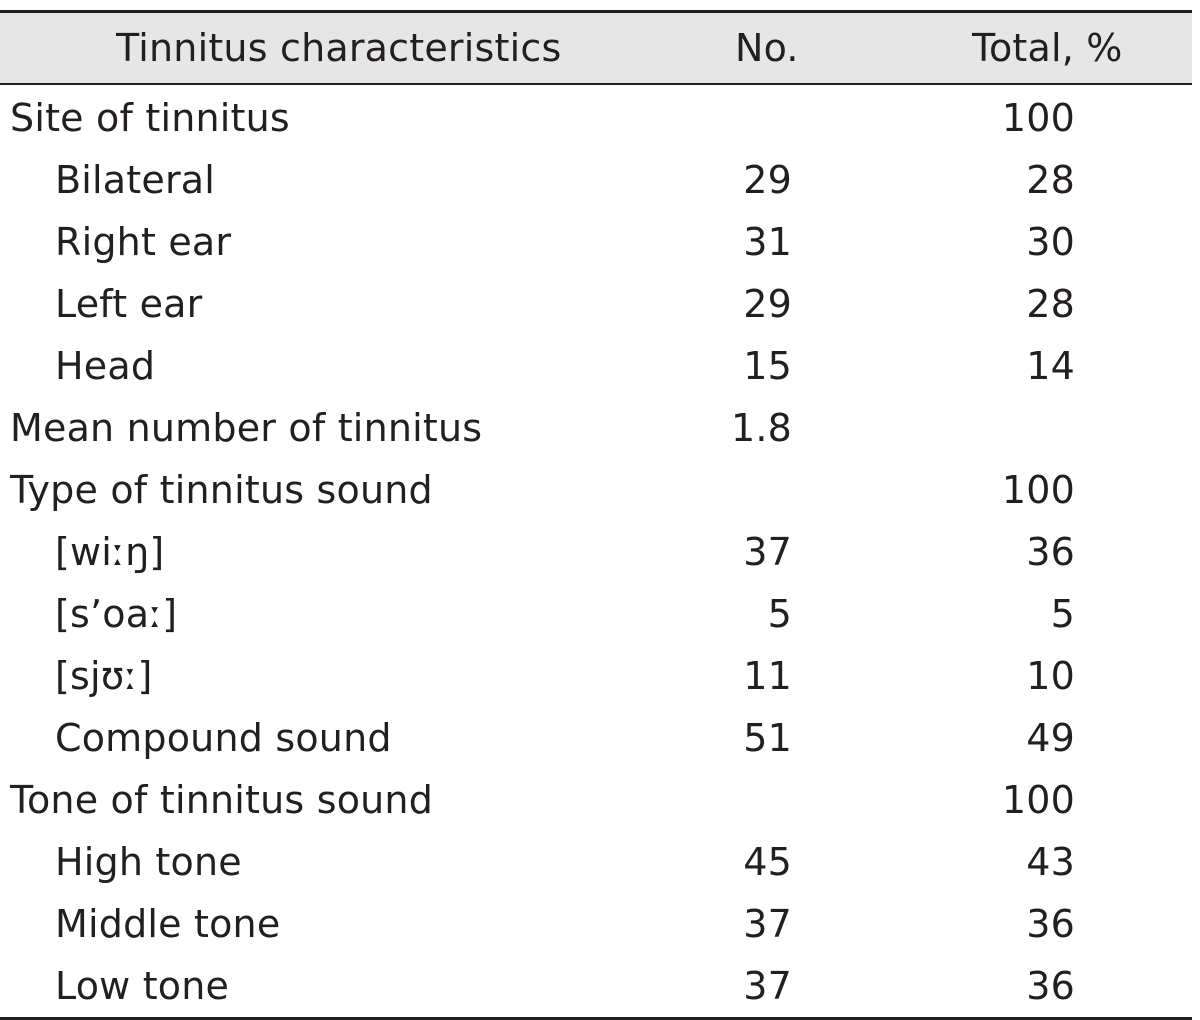 This screenshot has width=1200, height=1020. I want to click on table-row: Left ear 29 28, so click(596, 304).